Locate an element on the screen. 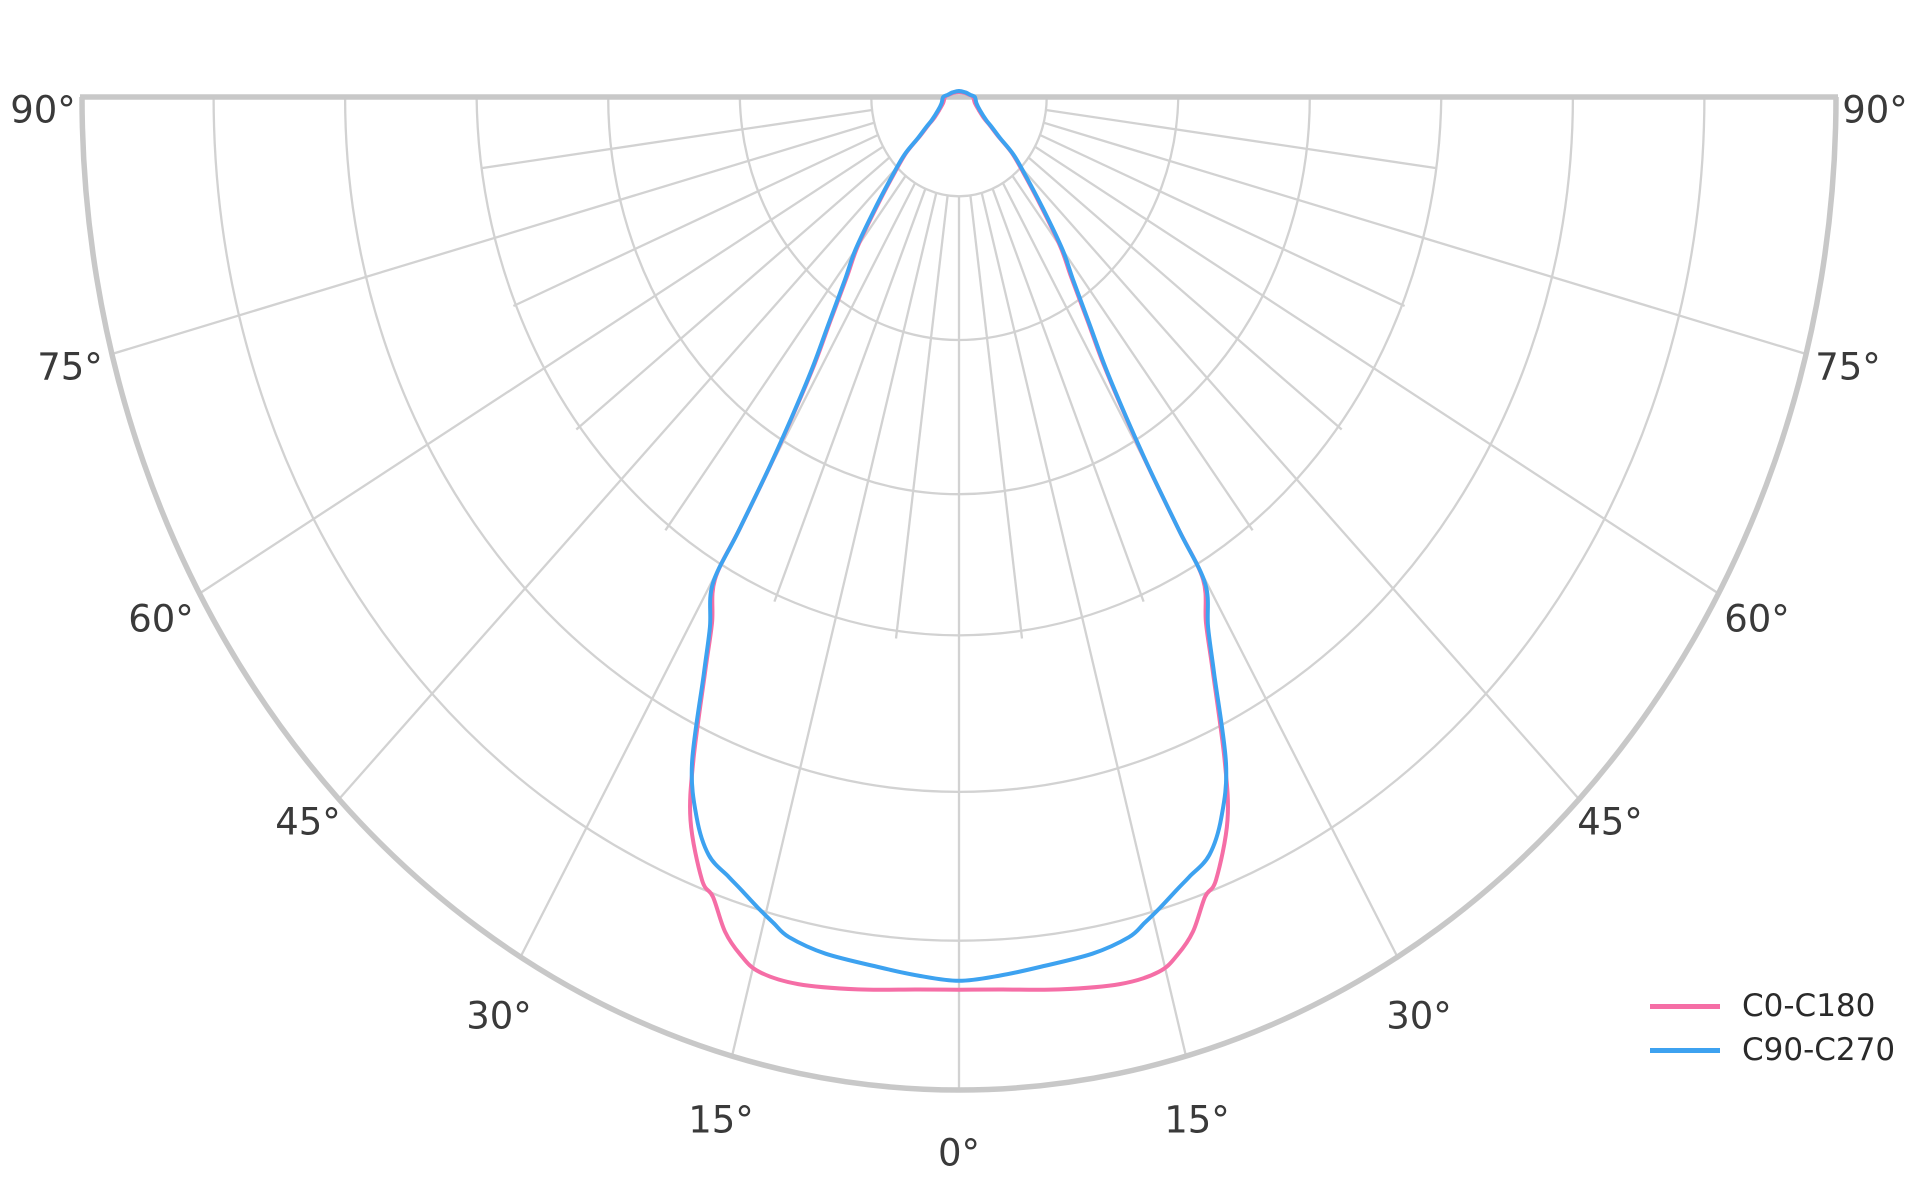  legend-item-c0-c180: C0-C180 is located at coordinates (1772, 1006).